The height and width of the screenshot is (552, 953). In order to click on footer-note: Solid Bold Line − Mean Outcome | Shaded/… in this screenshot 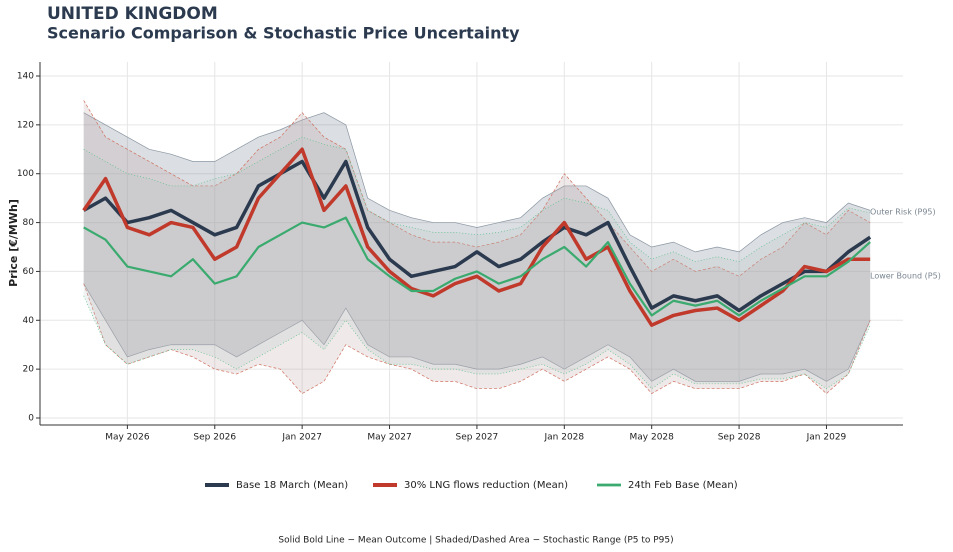, I will do `click(475, 541)`.